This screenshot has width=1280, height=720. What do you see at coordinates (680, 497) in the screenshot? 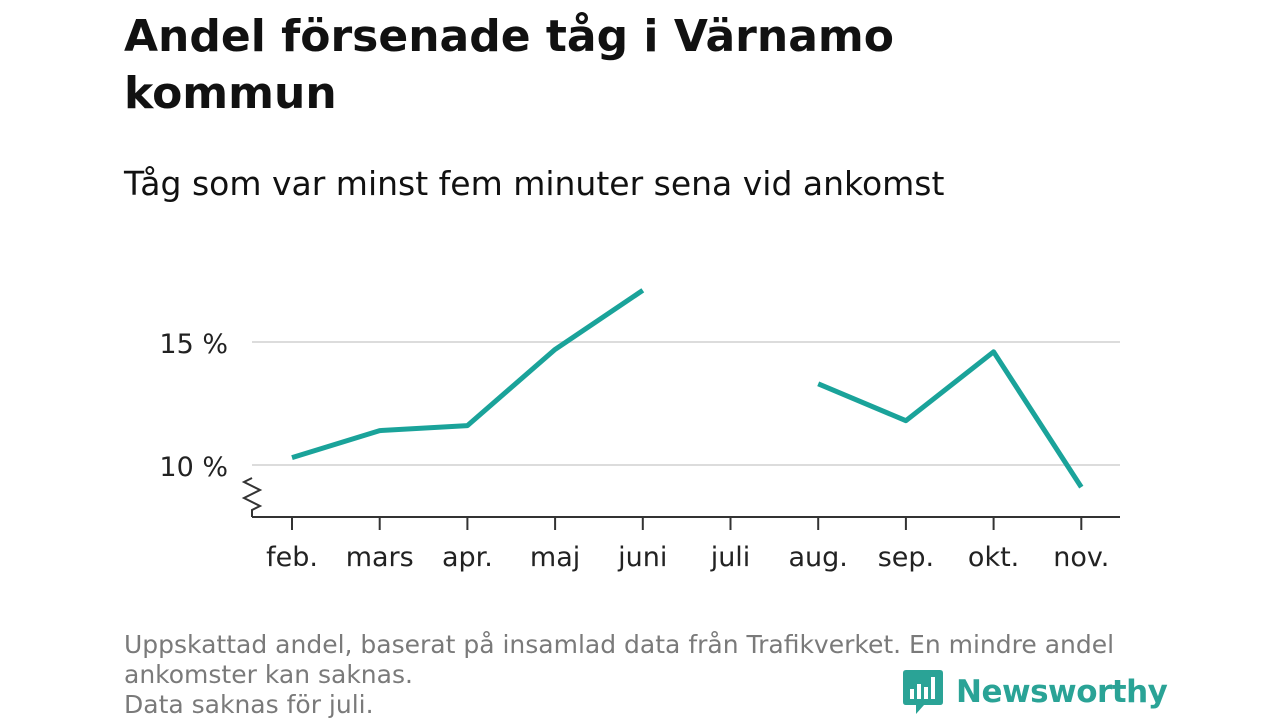
I see `x-axis` at bounding box center [680, 497].